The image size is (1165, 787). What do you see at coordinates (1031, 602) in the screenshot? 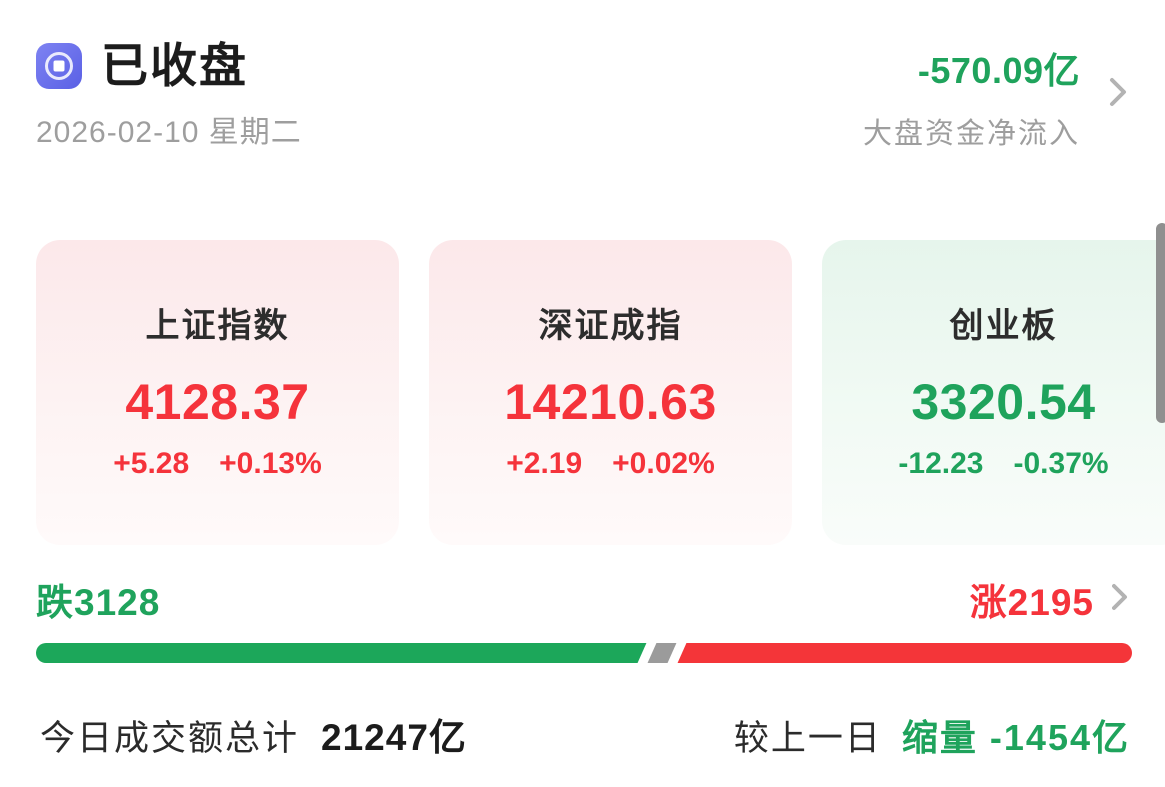
I see `advancers-count: 涨2195` at bounding box center [1031, 602].